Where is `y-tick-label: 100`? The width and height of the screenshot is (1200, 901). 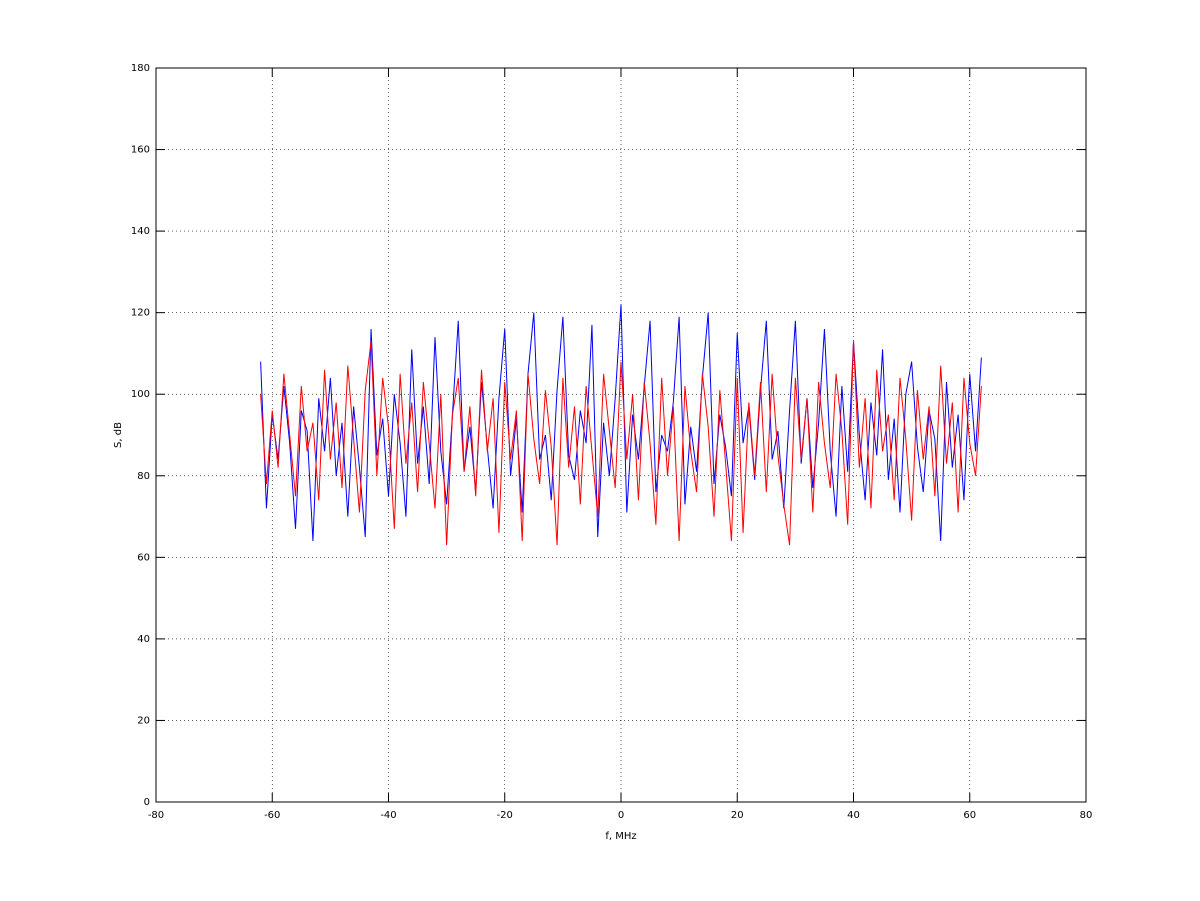 y-tick-label: 100 is located at coordinates (140, 394).